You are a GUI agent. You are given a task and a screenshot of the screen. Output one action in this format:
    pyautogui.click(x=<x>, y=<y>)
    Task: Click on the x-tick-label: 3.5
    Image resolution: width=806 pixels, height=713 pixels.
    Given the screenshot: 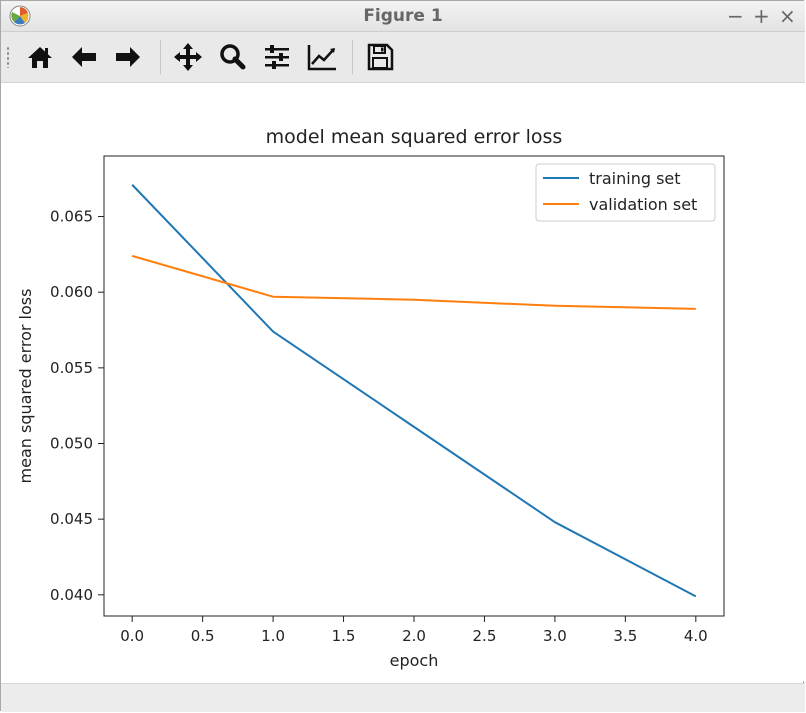 What is the action you would take?
    pyautogui.click(x=625, y=636)
    